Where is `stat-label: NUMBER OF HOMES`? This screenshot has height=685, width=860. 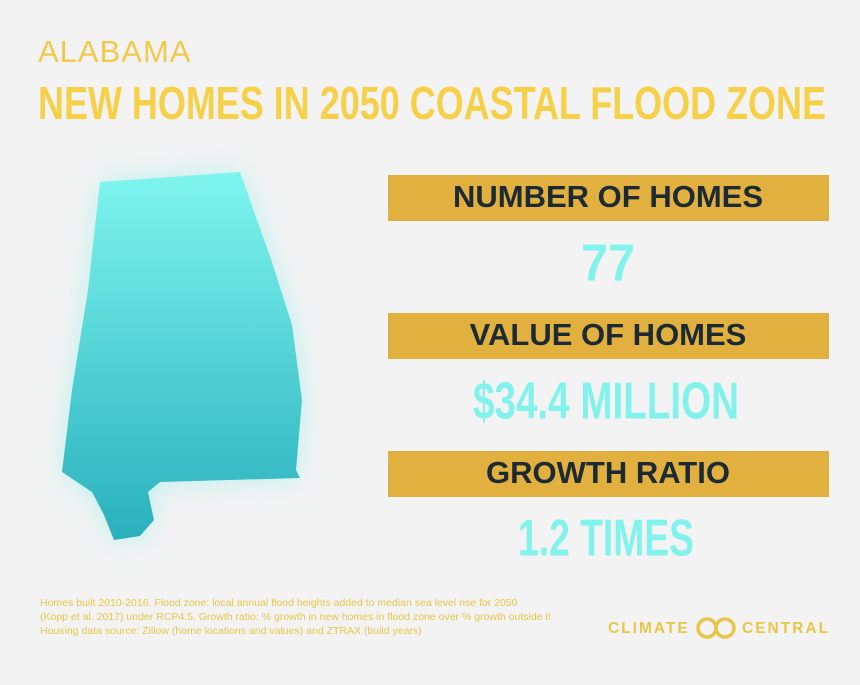 stat-label: NUMBER OF HOMES is located at coordinates (608, 196).